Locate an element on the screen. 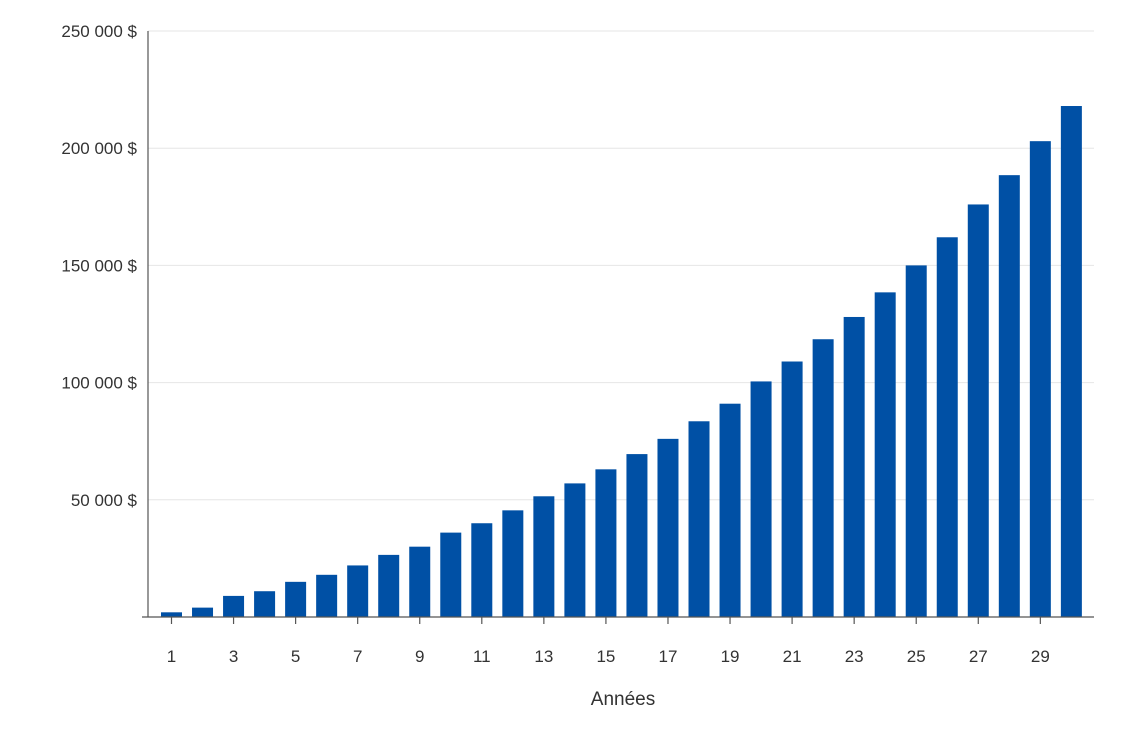 The width and height of the screenshot is (1140, 733). x-tick-labels: 1 3 5 7 9 11 13 15 17 19 21 23 25 27 29 is located at coordinates (608, 641).